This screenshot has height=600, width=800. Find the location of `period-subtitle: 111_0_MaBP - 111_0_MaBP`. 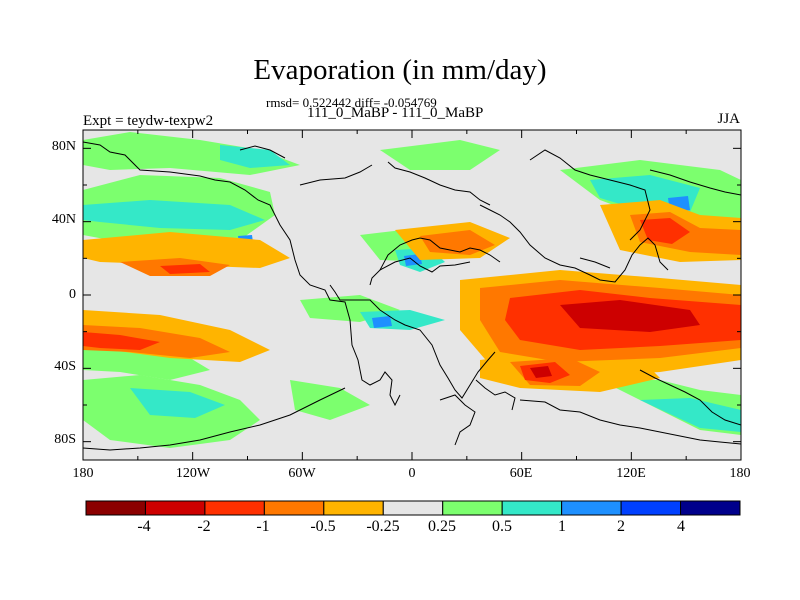

period-subtitle: 111_0_MaBP - 111_0_MaBP is located at coordinates (395, 113).